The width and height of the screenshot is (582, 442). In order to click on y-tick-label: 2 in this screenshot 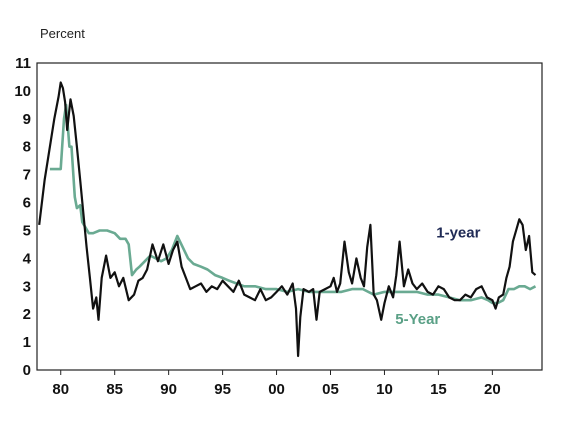, I will do `click(27, 314)`.